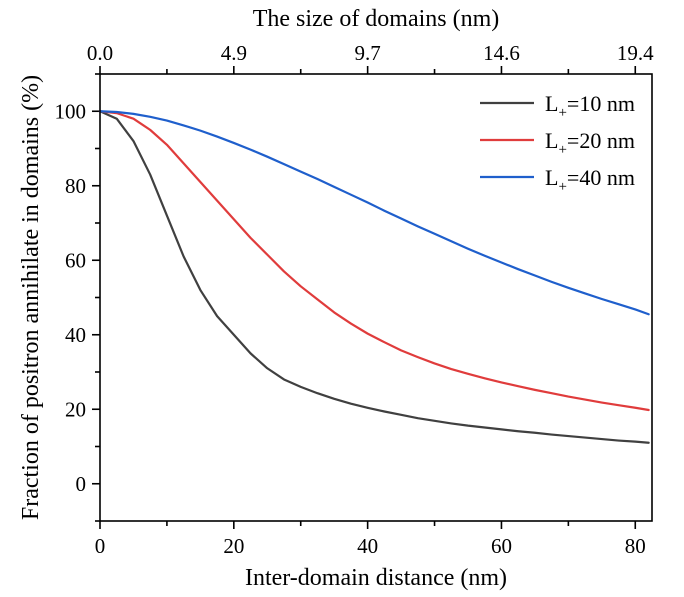 The width and height of the screenshot is (684, 597). Describe the element at coordinates (234, 53) in the screenshot. I see `top-tick-label: 4.9` at that location.